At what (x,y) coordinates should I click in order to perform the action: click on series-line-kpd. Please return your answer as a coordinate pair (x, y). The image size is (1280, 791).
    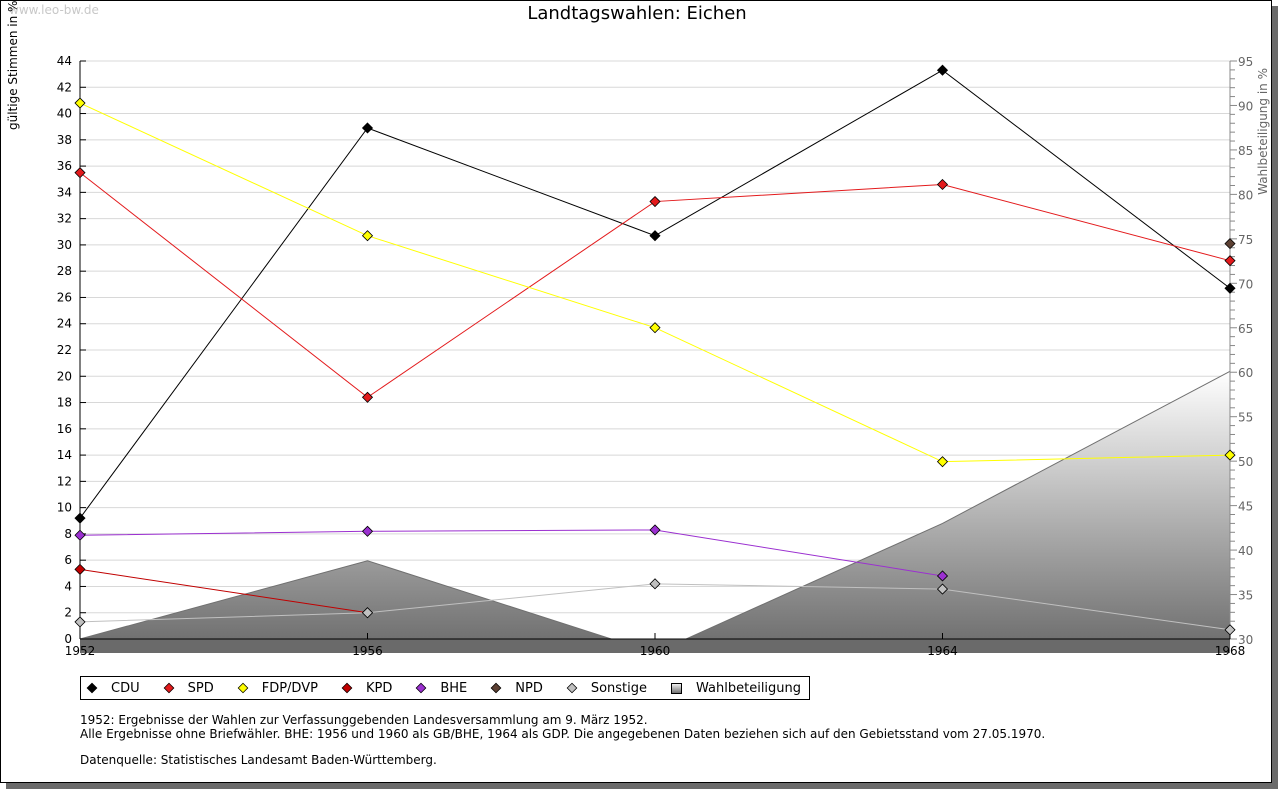
    Looking at the image, I should click on (223, 591).